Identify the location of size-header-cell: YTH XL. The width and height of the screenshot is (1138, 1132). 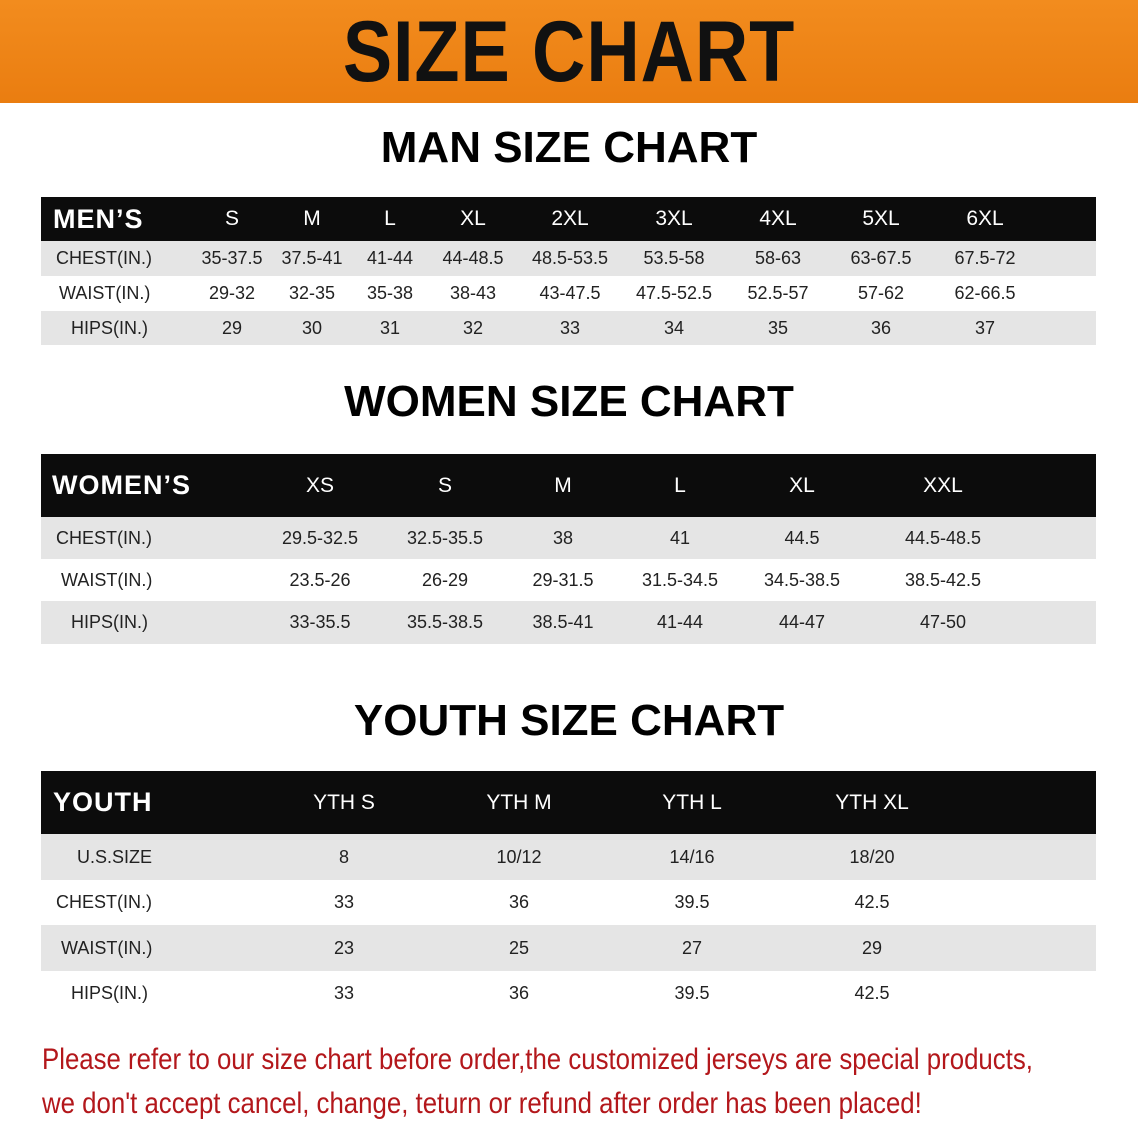
(872, 802).